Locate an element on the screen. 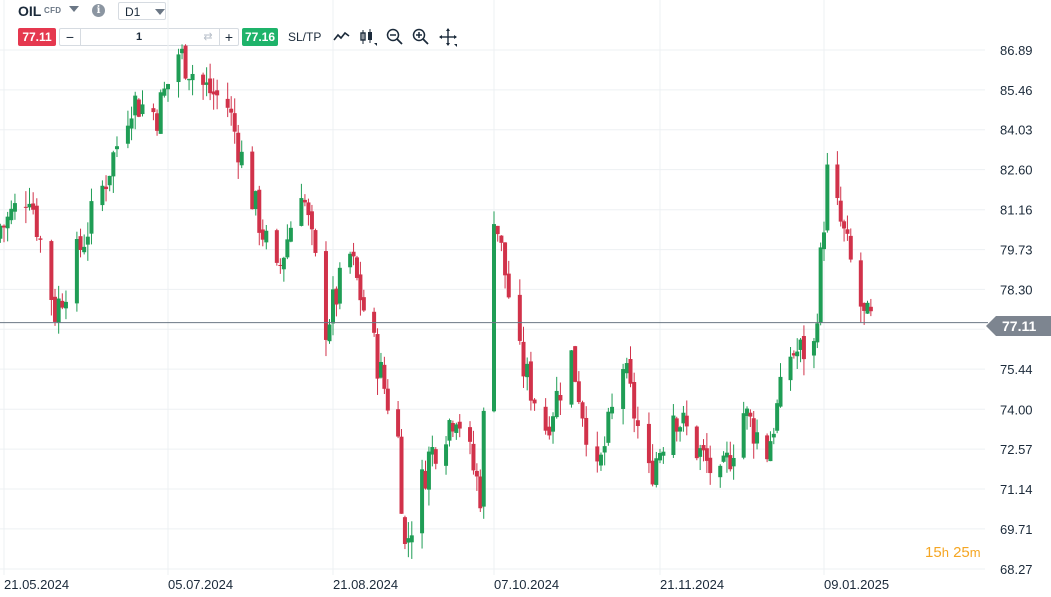 The image size is (1051, 597). x-tick-label: 21.08.2024 is located at coordinates (365, 584).